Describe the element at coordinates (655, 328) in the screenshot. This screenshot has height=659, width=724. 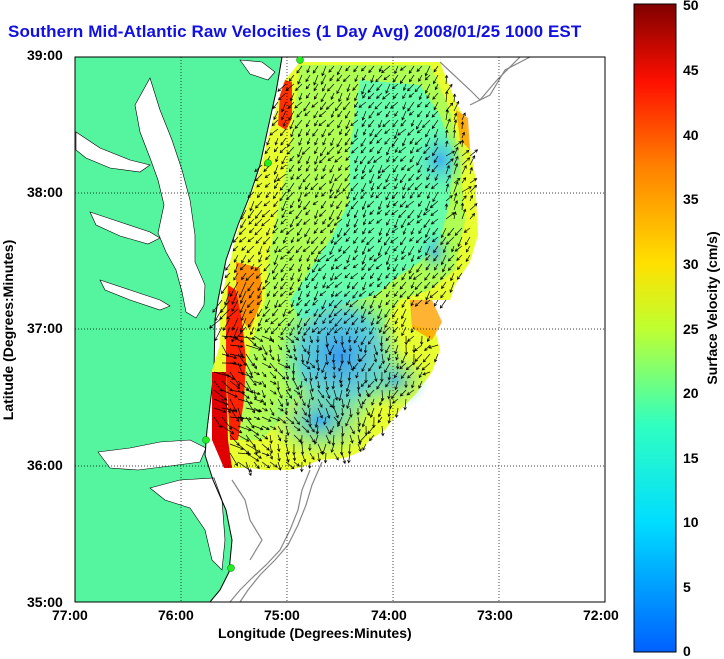
I see `colorbar` at that location.